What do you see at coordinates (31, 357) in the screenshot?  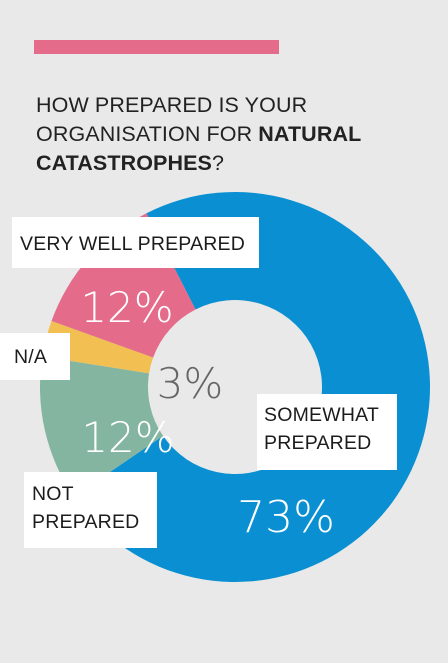 I see `slice-label-line: N/A` at bounding box center [31, 357].